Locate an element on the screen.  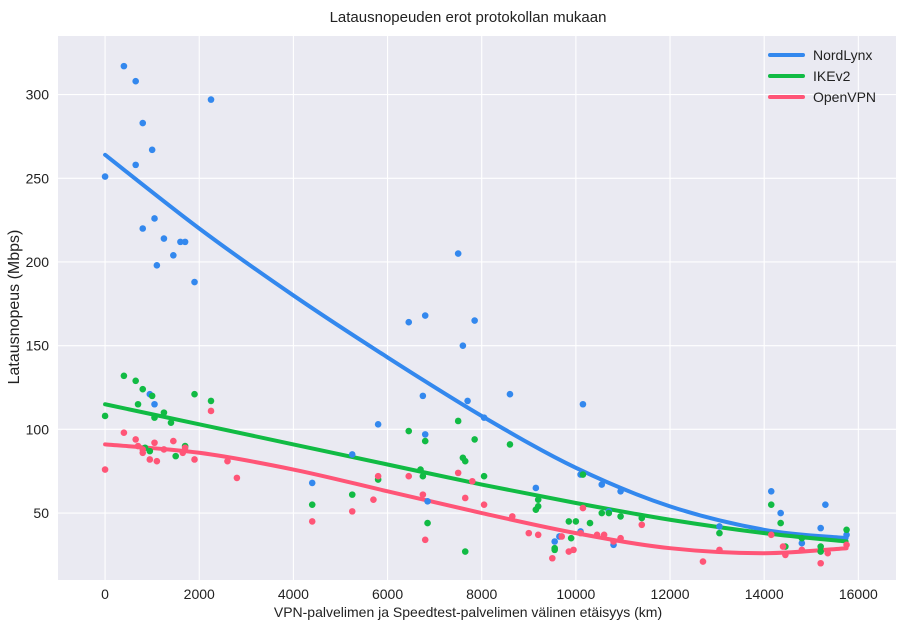
x-tick-label: 6000 is located at coordinates (387, 594).